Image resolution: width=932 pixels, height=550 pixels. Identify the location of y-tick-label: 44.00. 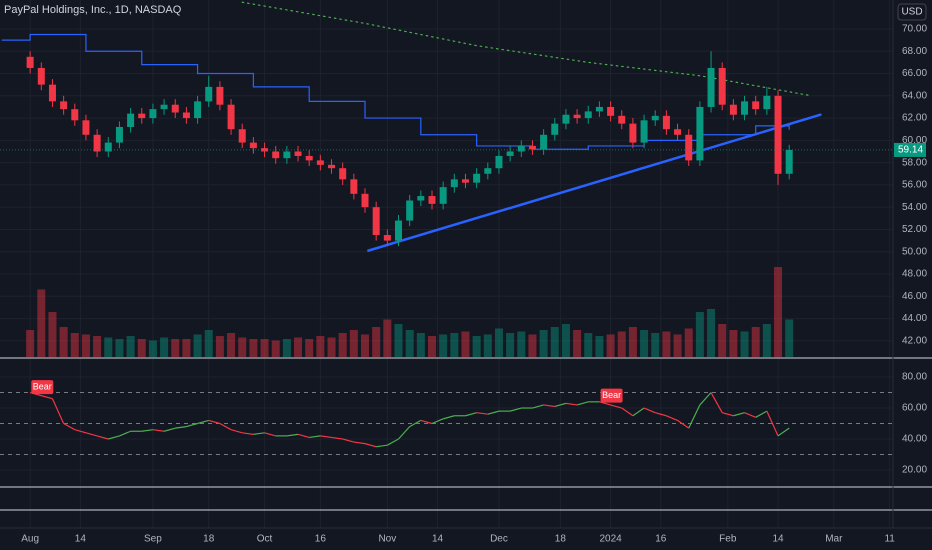
(914, 318).